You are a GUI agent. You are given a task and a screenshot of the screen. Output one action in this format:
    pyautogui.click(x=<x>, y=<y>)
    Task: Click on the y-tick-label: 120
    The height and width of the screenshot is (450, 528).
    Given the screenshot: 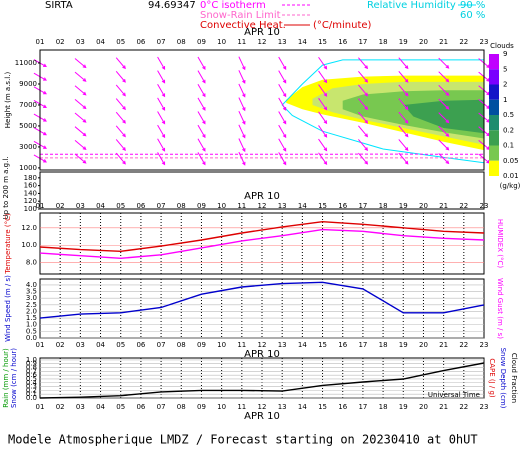 What is the action you would take?
    pyautogui.click(x=30, y=201)
    